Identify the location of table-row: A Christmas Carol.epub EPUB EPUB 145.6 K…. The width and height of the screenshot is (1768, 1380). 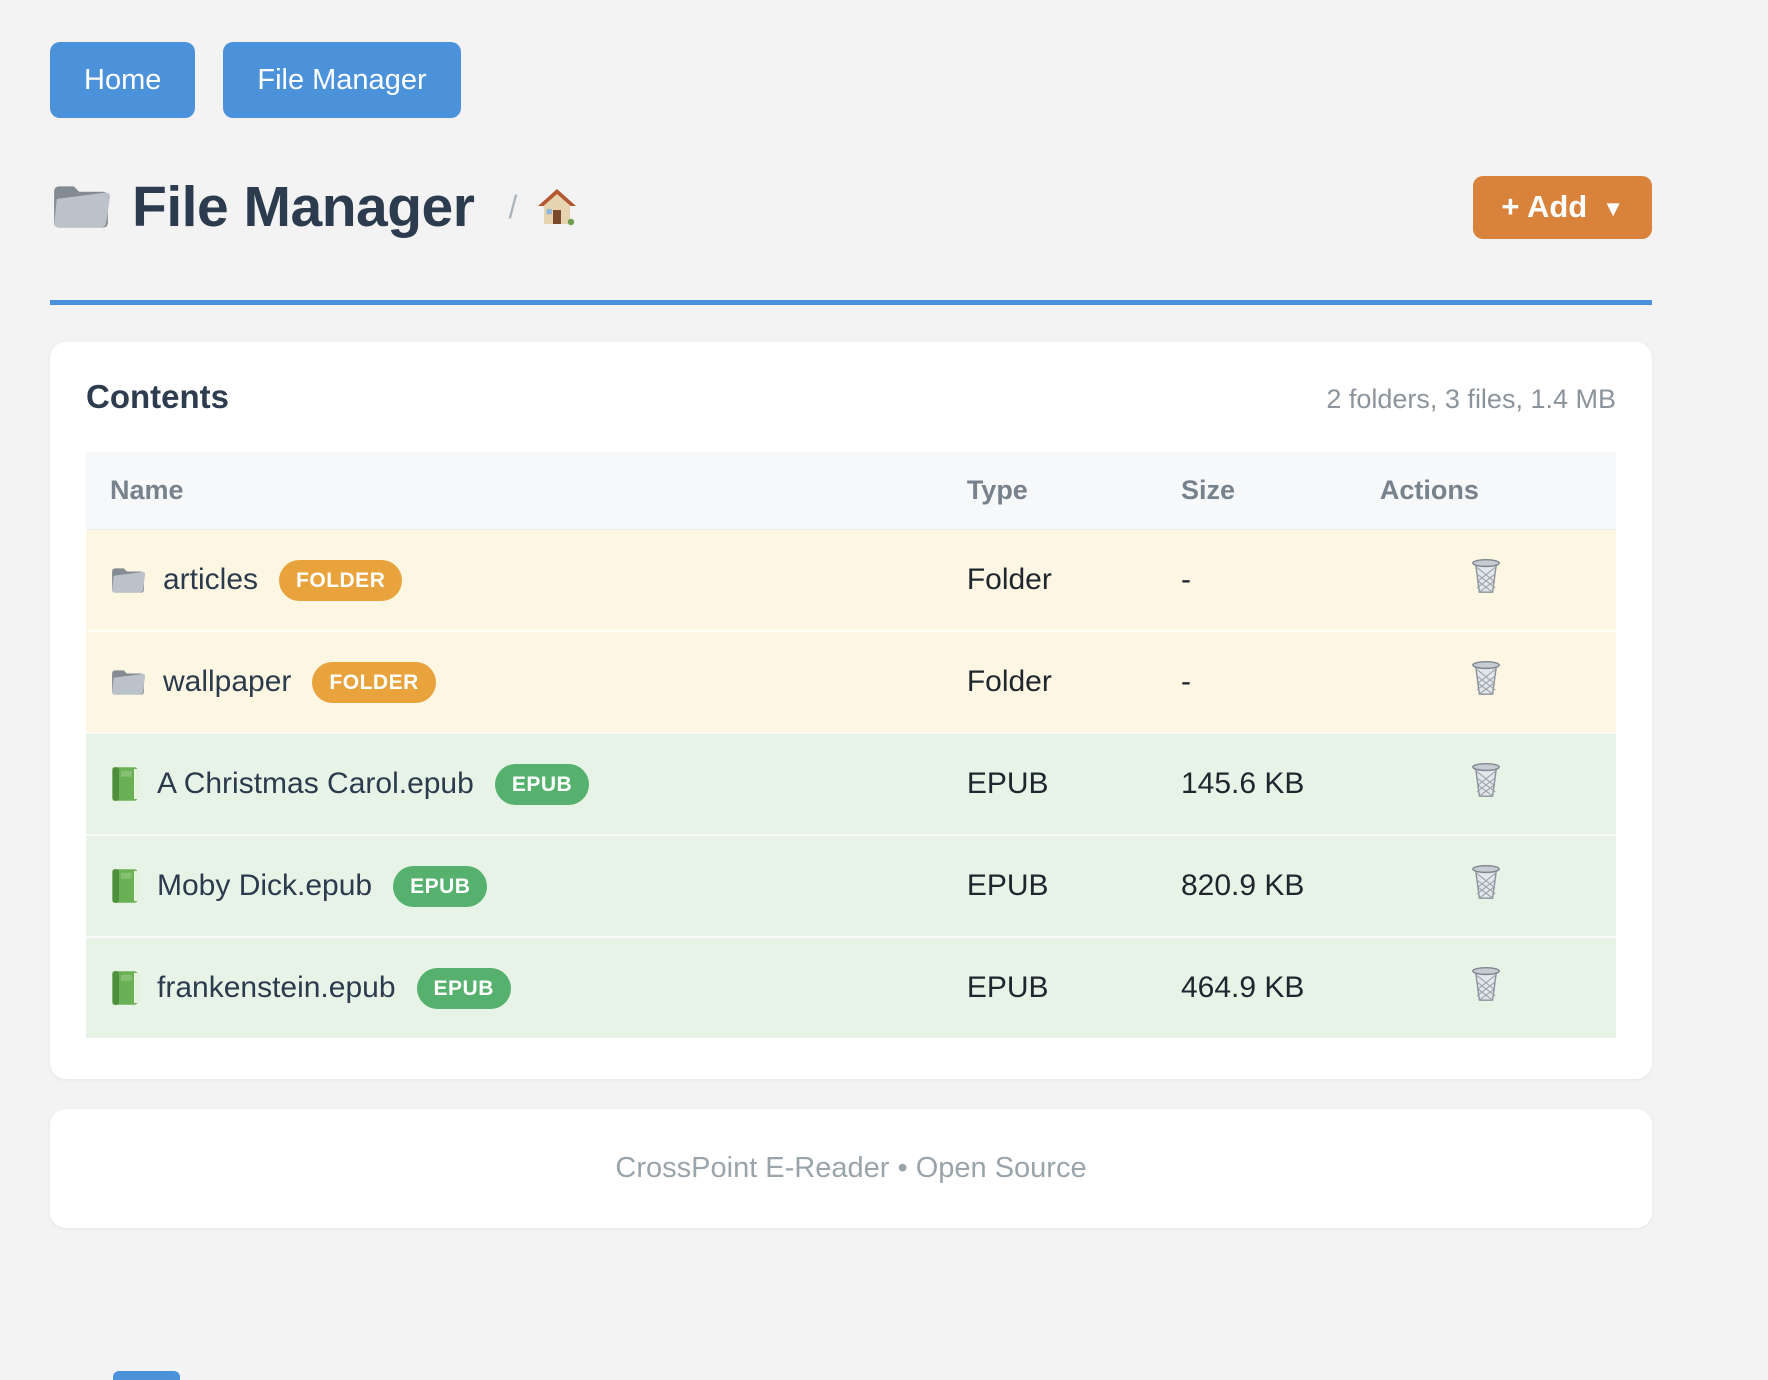
(851, 784).